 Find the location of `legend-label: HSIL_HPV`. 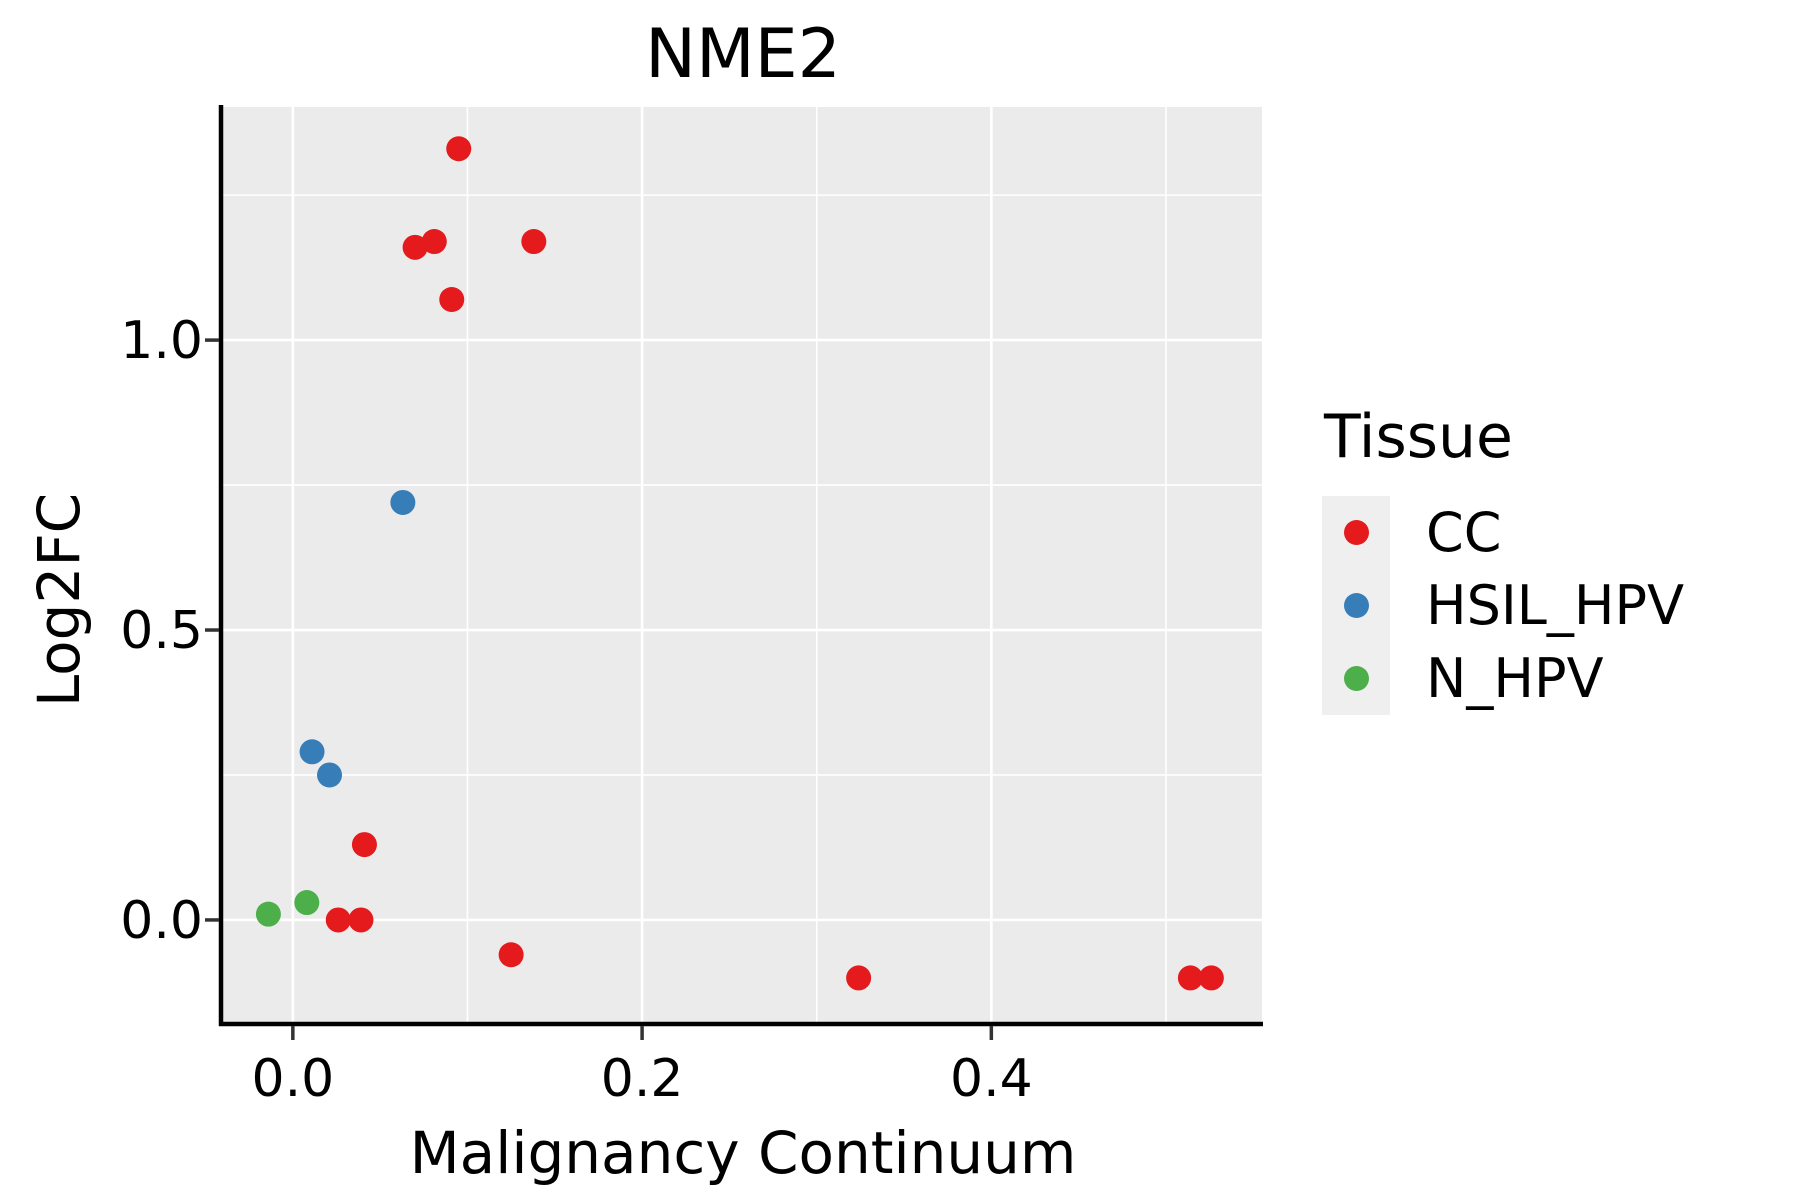

legend-label: HSIL_HPV is located at coordinates (1555, 605).